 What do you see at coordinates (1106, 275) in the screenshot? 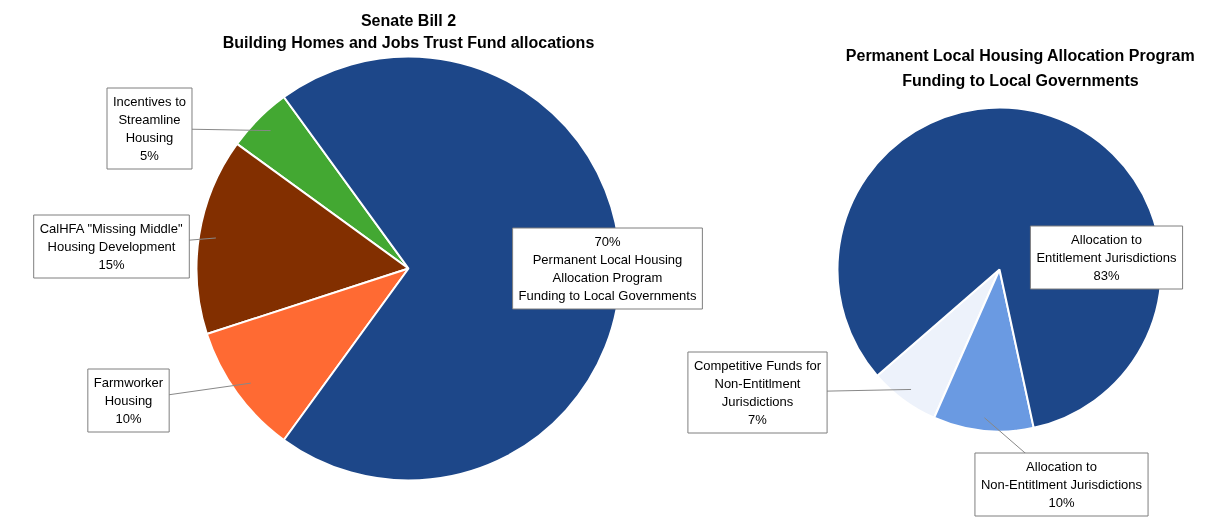
I see `data-label: 83%` at bounding box center [1106, 275].